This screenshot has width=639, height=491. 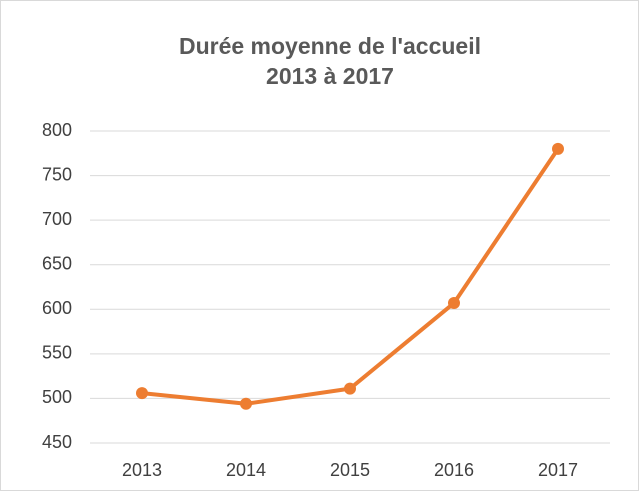 I want to click on y-tick-label: 800, so click(x=57, y=130).